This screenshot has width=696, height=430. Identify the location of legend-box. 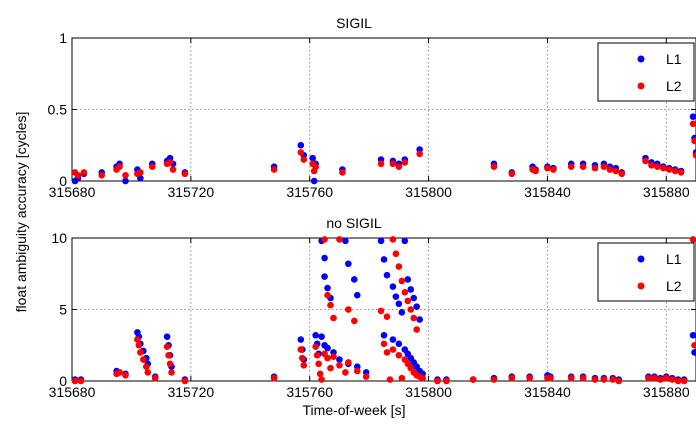
(646, 272).